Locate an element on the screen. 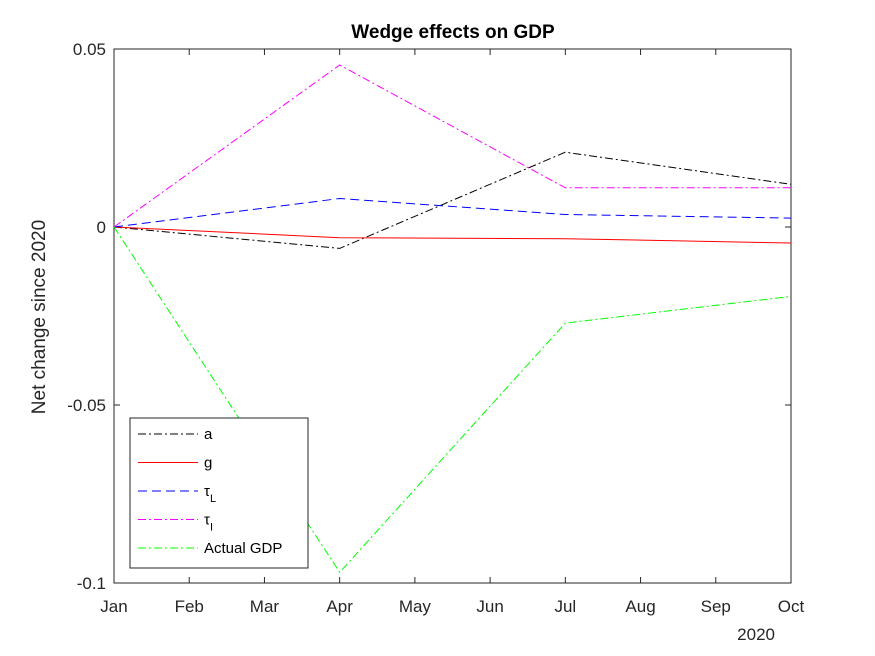 The width and height of the screenshot is (875, 656). y-tick-label: 0.05 is located at coordinates (89, 49).